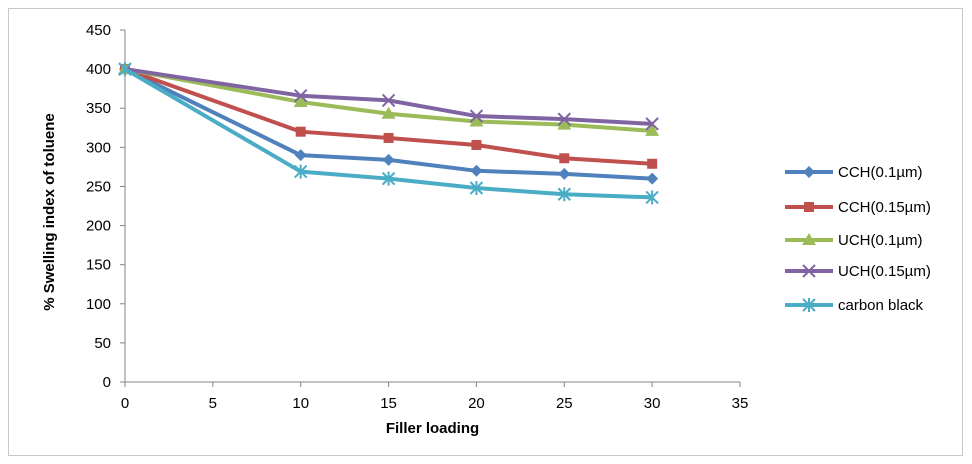 The image size is (972, 464). What do you see at coordinates (98, 186) in the screenshot?
I see `y-tick-label: 250` at bounding box center [98, 186].